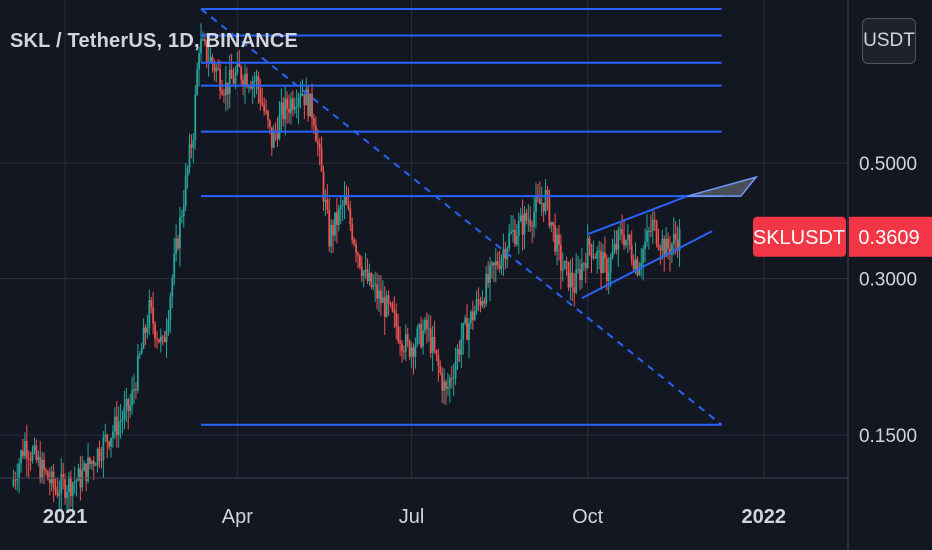 This screenshot has height=550, width=932. I want to click on time-axis: 2021 Apr Jul Oct 2022, so click(414, 517).